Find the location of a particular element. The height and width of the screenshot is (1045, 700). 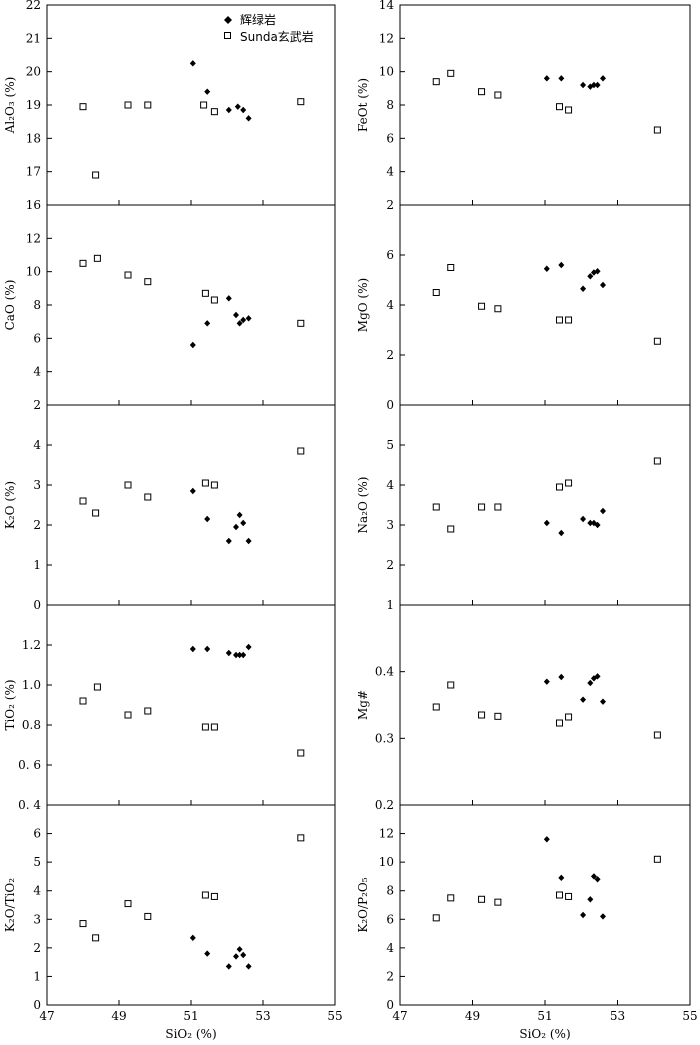

y-tick-label: 0 is located at coordinates (37, 605).